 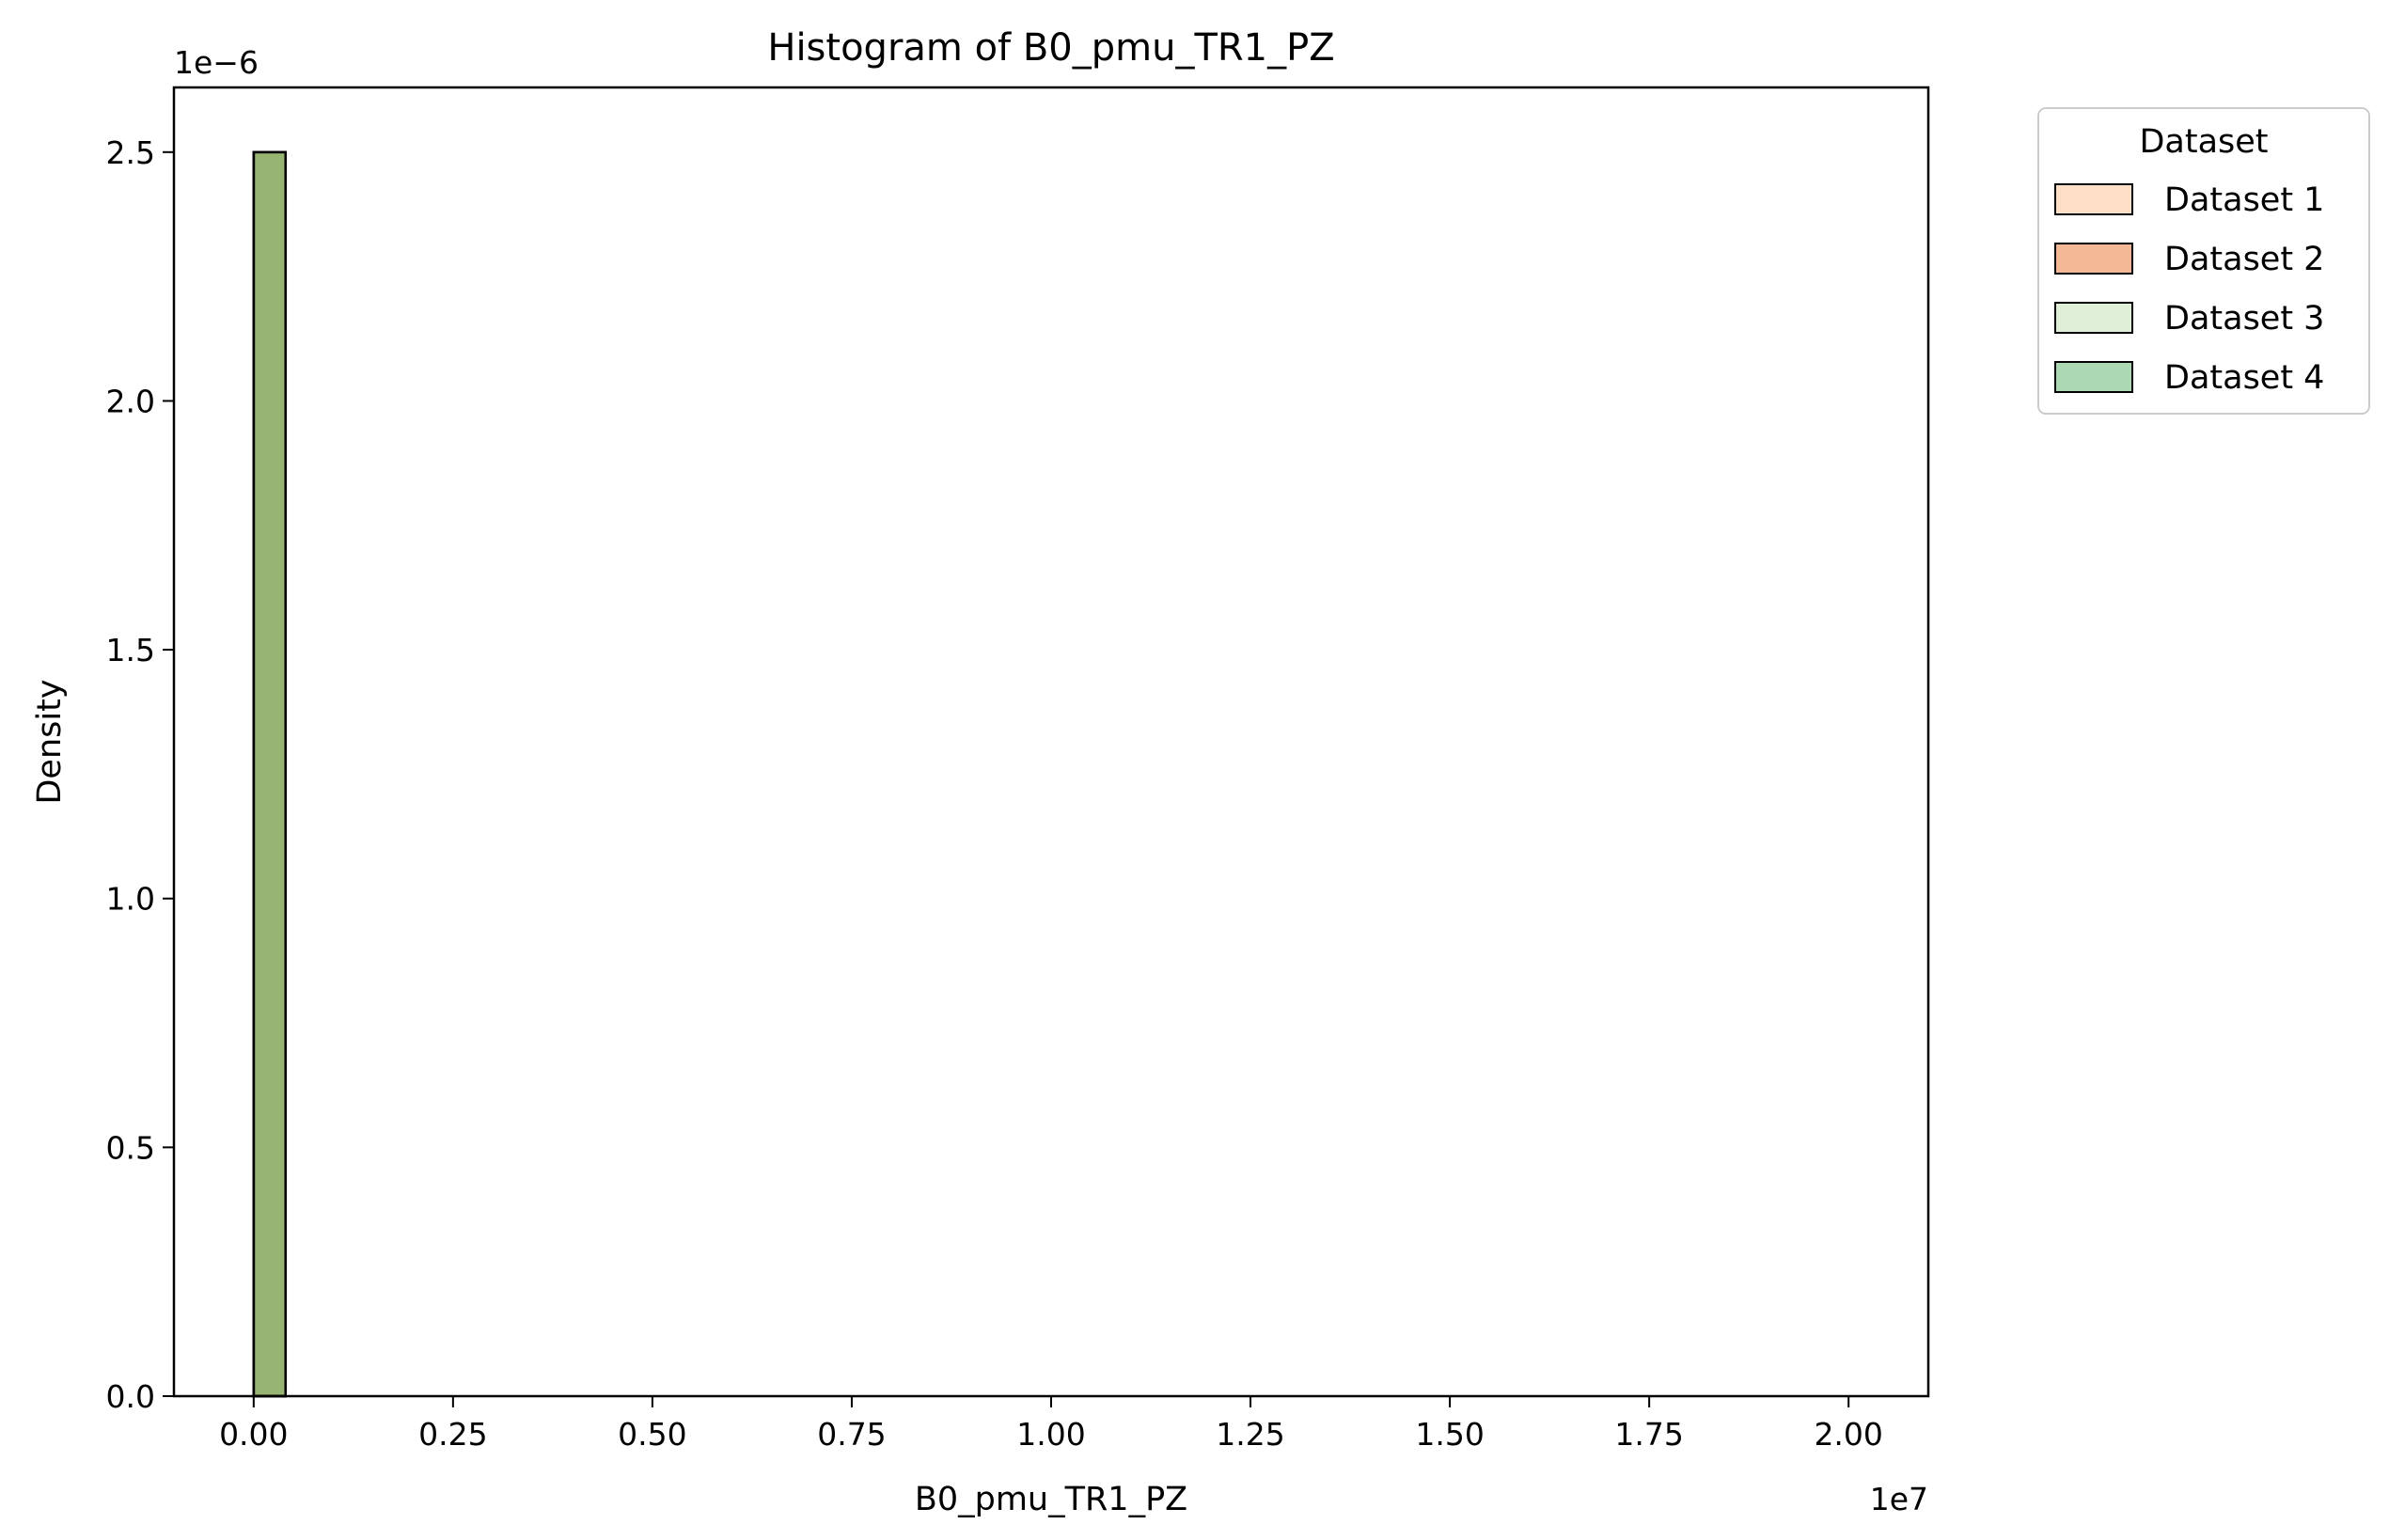 What do you see at coordinates (1899, 1499) in the screenshot?
I see `x-axis-offset-label: 1e7` at bounding box center [1899, 1499].